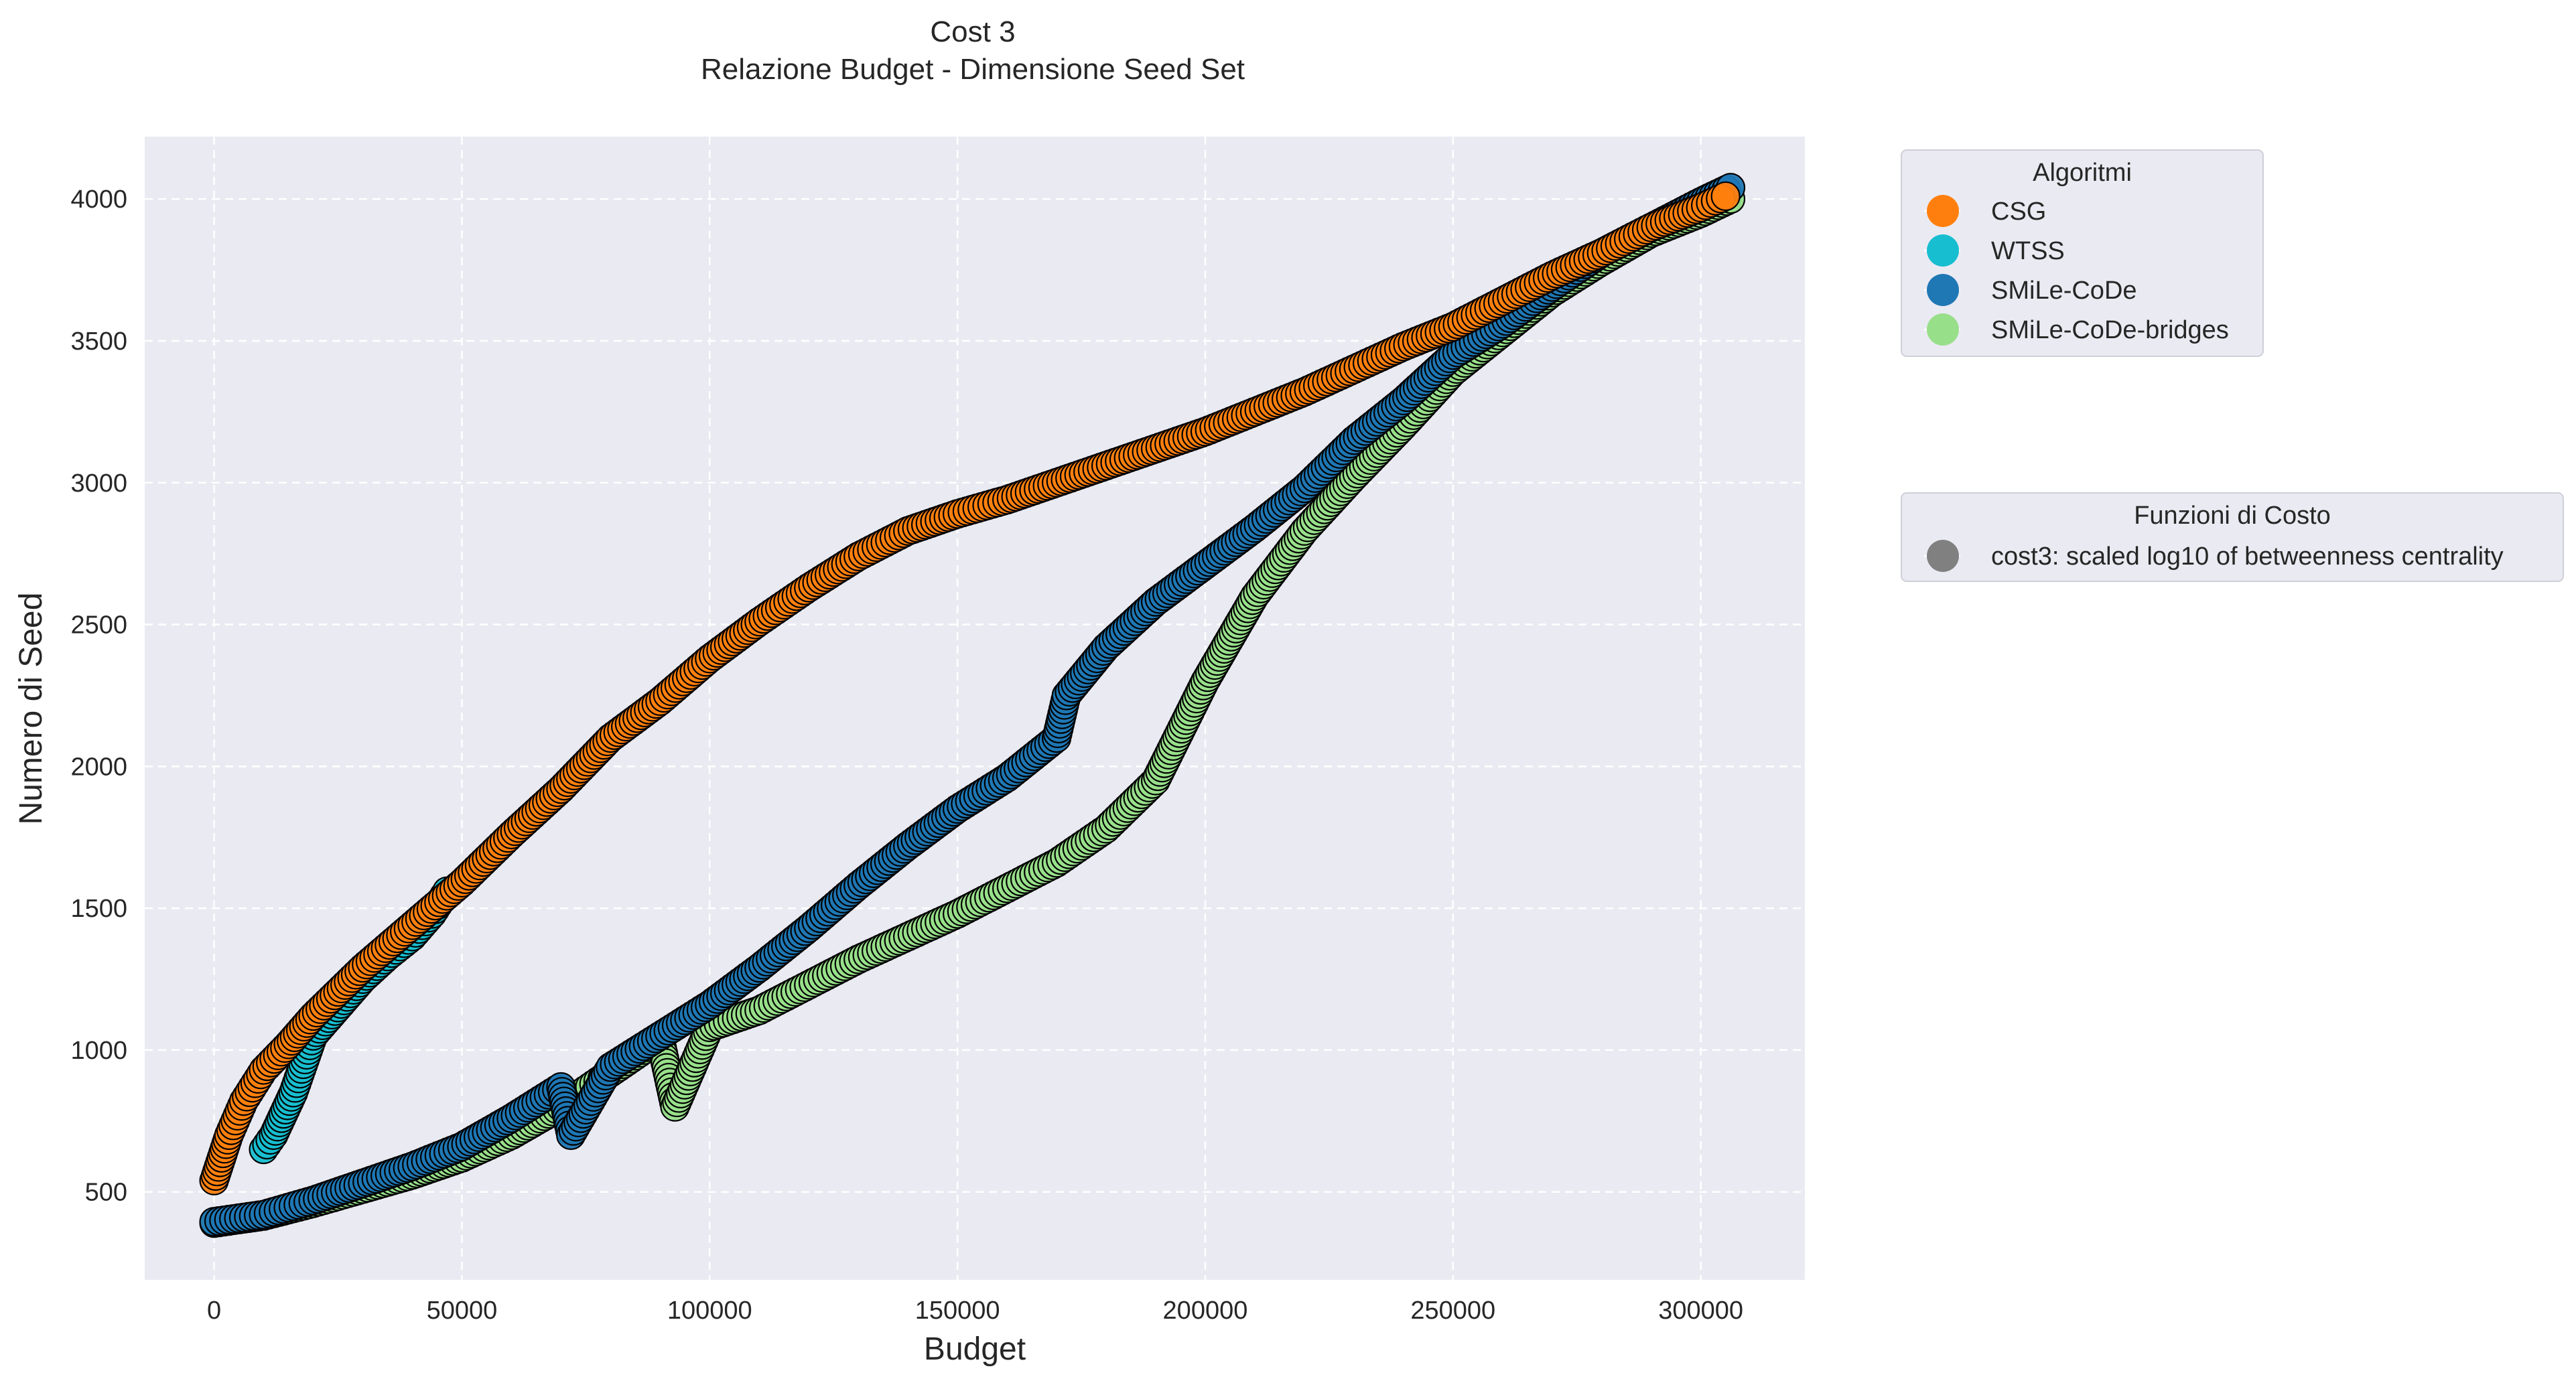 The width and height of the screenshot is (2576, 1385). What do you see at coordinates (98, 909) in the screenshot?
I see `y-tick-label: 1500` at bounding box center [98, 909].